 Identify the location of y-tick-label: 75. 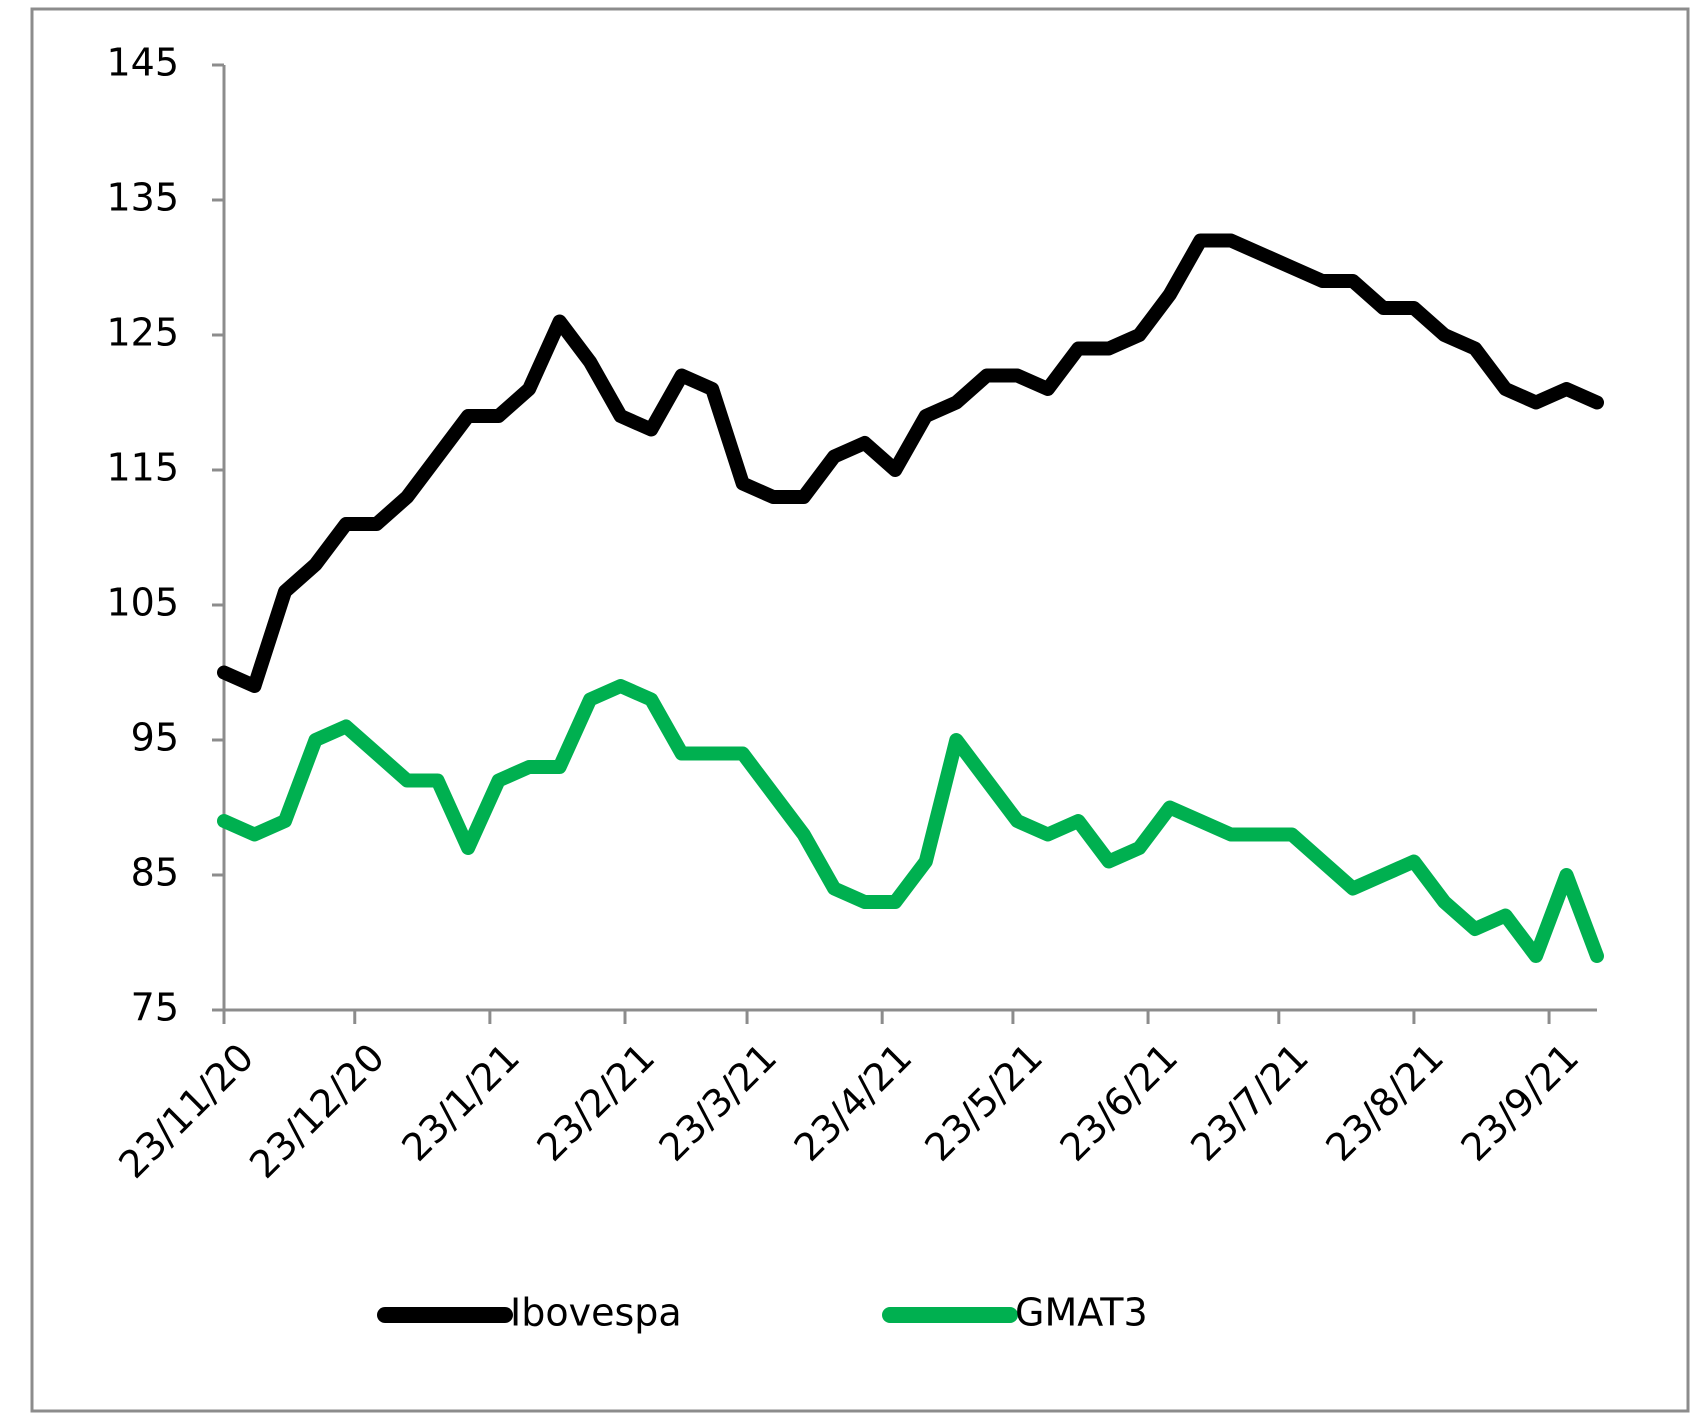
(155, 1008).